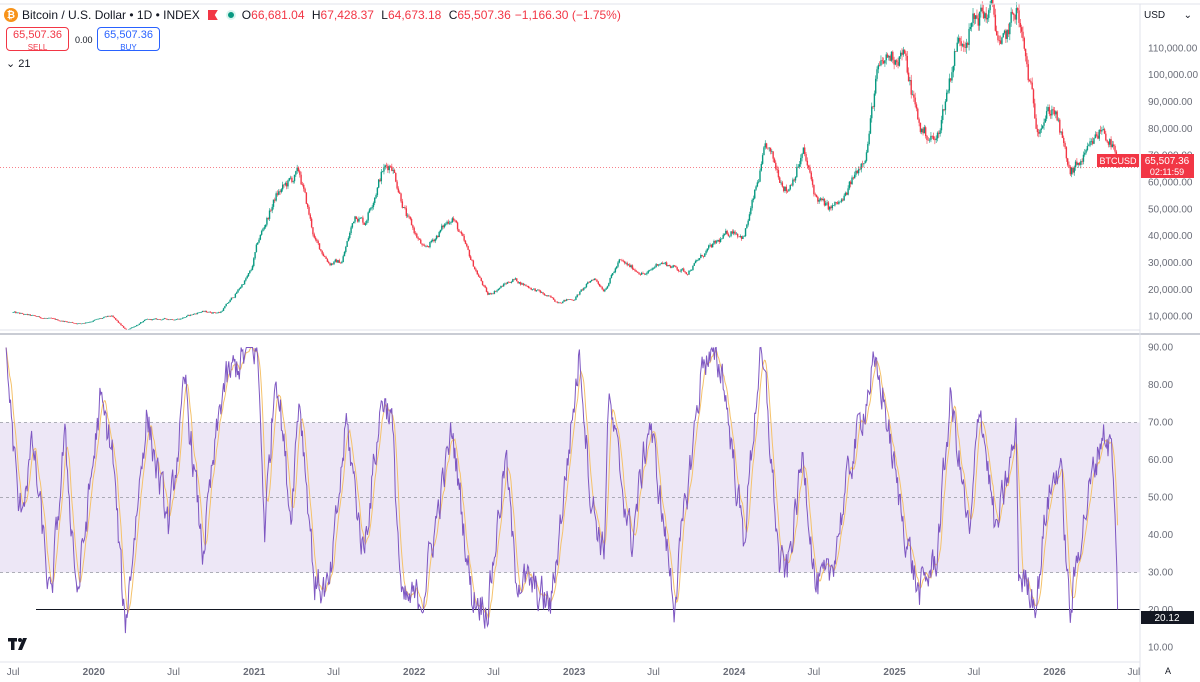 The height and width of the screenshot is (682, 1200). Describe the element at coordinates (18, 63) in the screenshot. I see `indicator-length-toggle: ⌄ 21` at that location.